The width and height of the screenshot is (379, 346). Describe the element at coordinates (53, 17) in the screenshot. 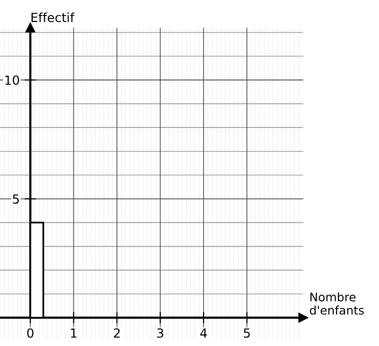

I see `y-axis-title: Effectif` at that location.